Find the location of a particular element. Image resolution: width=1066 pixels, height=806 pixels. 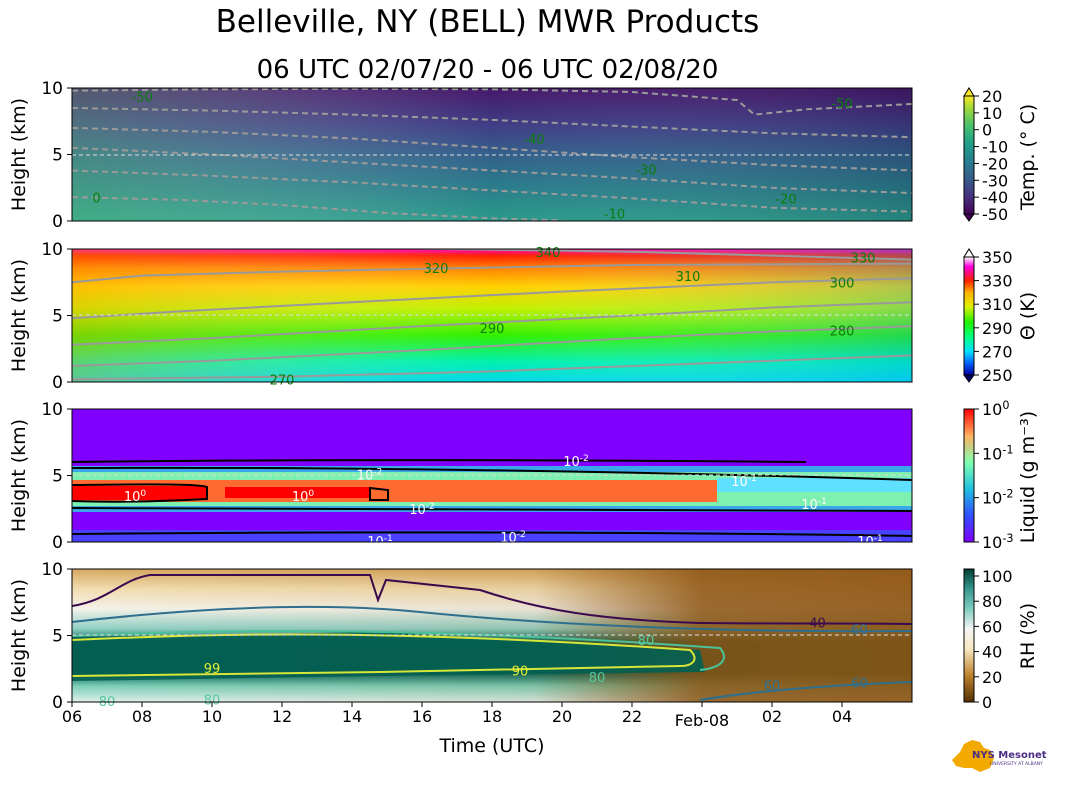

colorbar-liquid is located at coordinates (969, 475).